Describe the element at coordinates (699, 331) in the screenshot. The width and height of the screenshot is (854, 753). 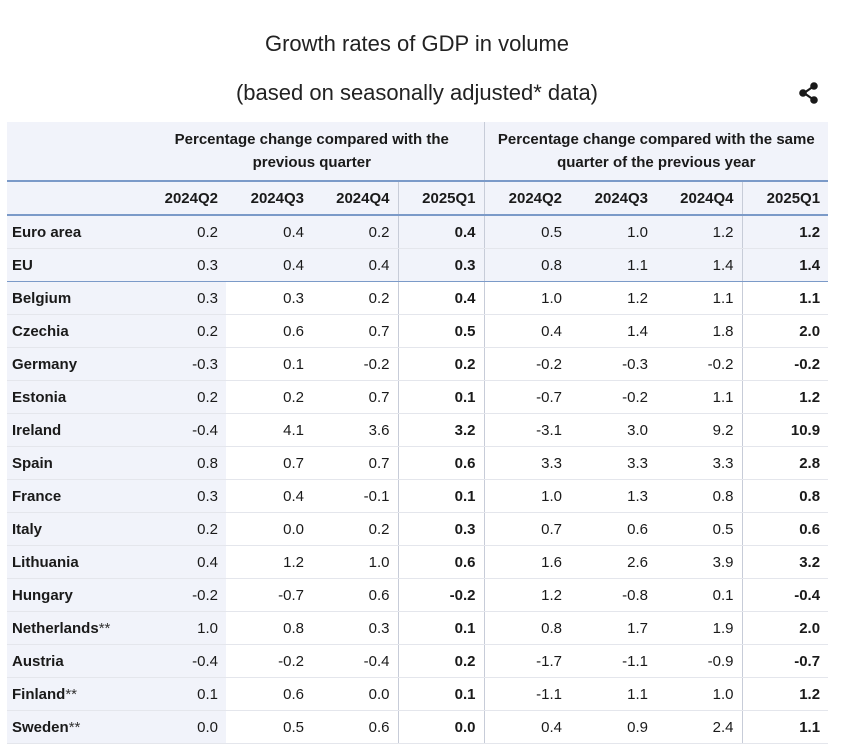
I see `data-cell: 1.8` at that location.